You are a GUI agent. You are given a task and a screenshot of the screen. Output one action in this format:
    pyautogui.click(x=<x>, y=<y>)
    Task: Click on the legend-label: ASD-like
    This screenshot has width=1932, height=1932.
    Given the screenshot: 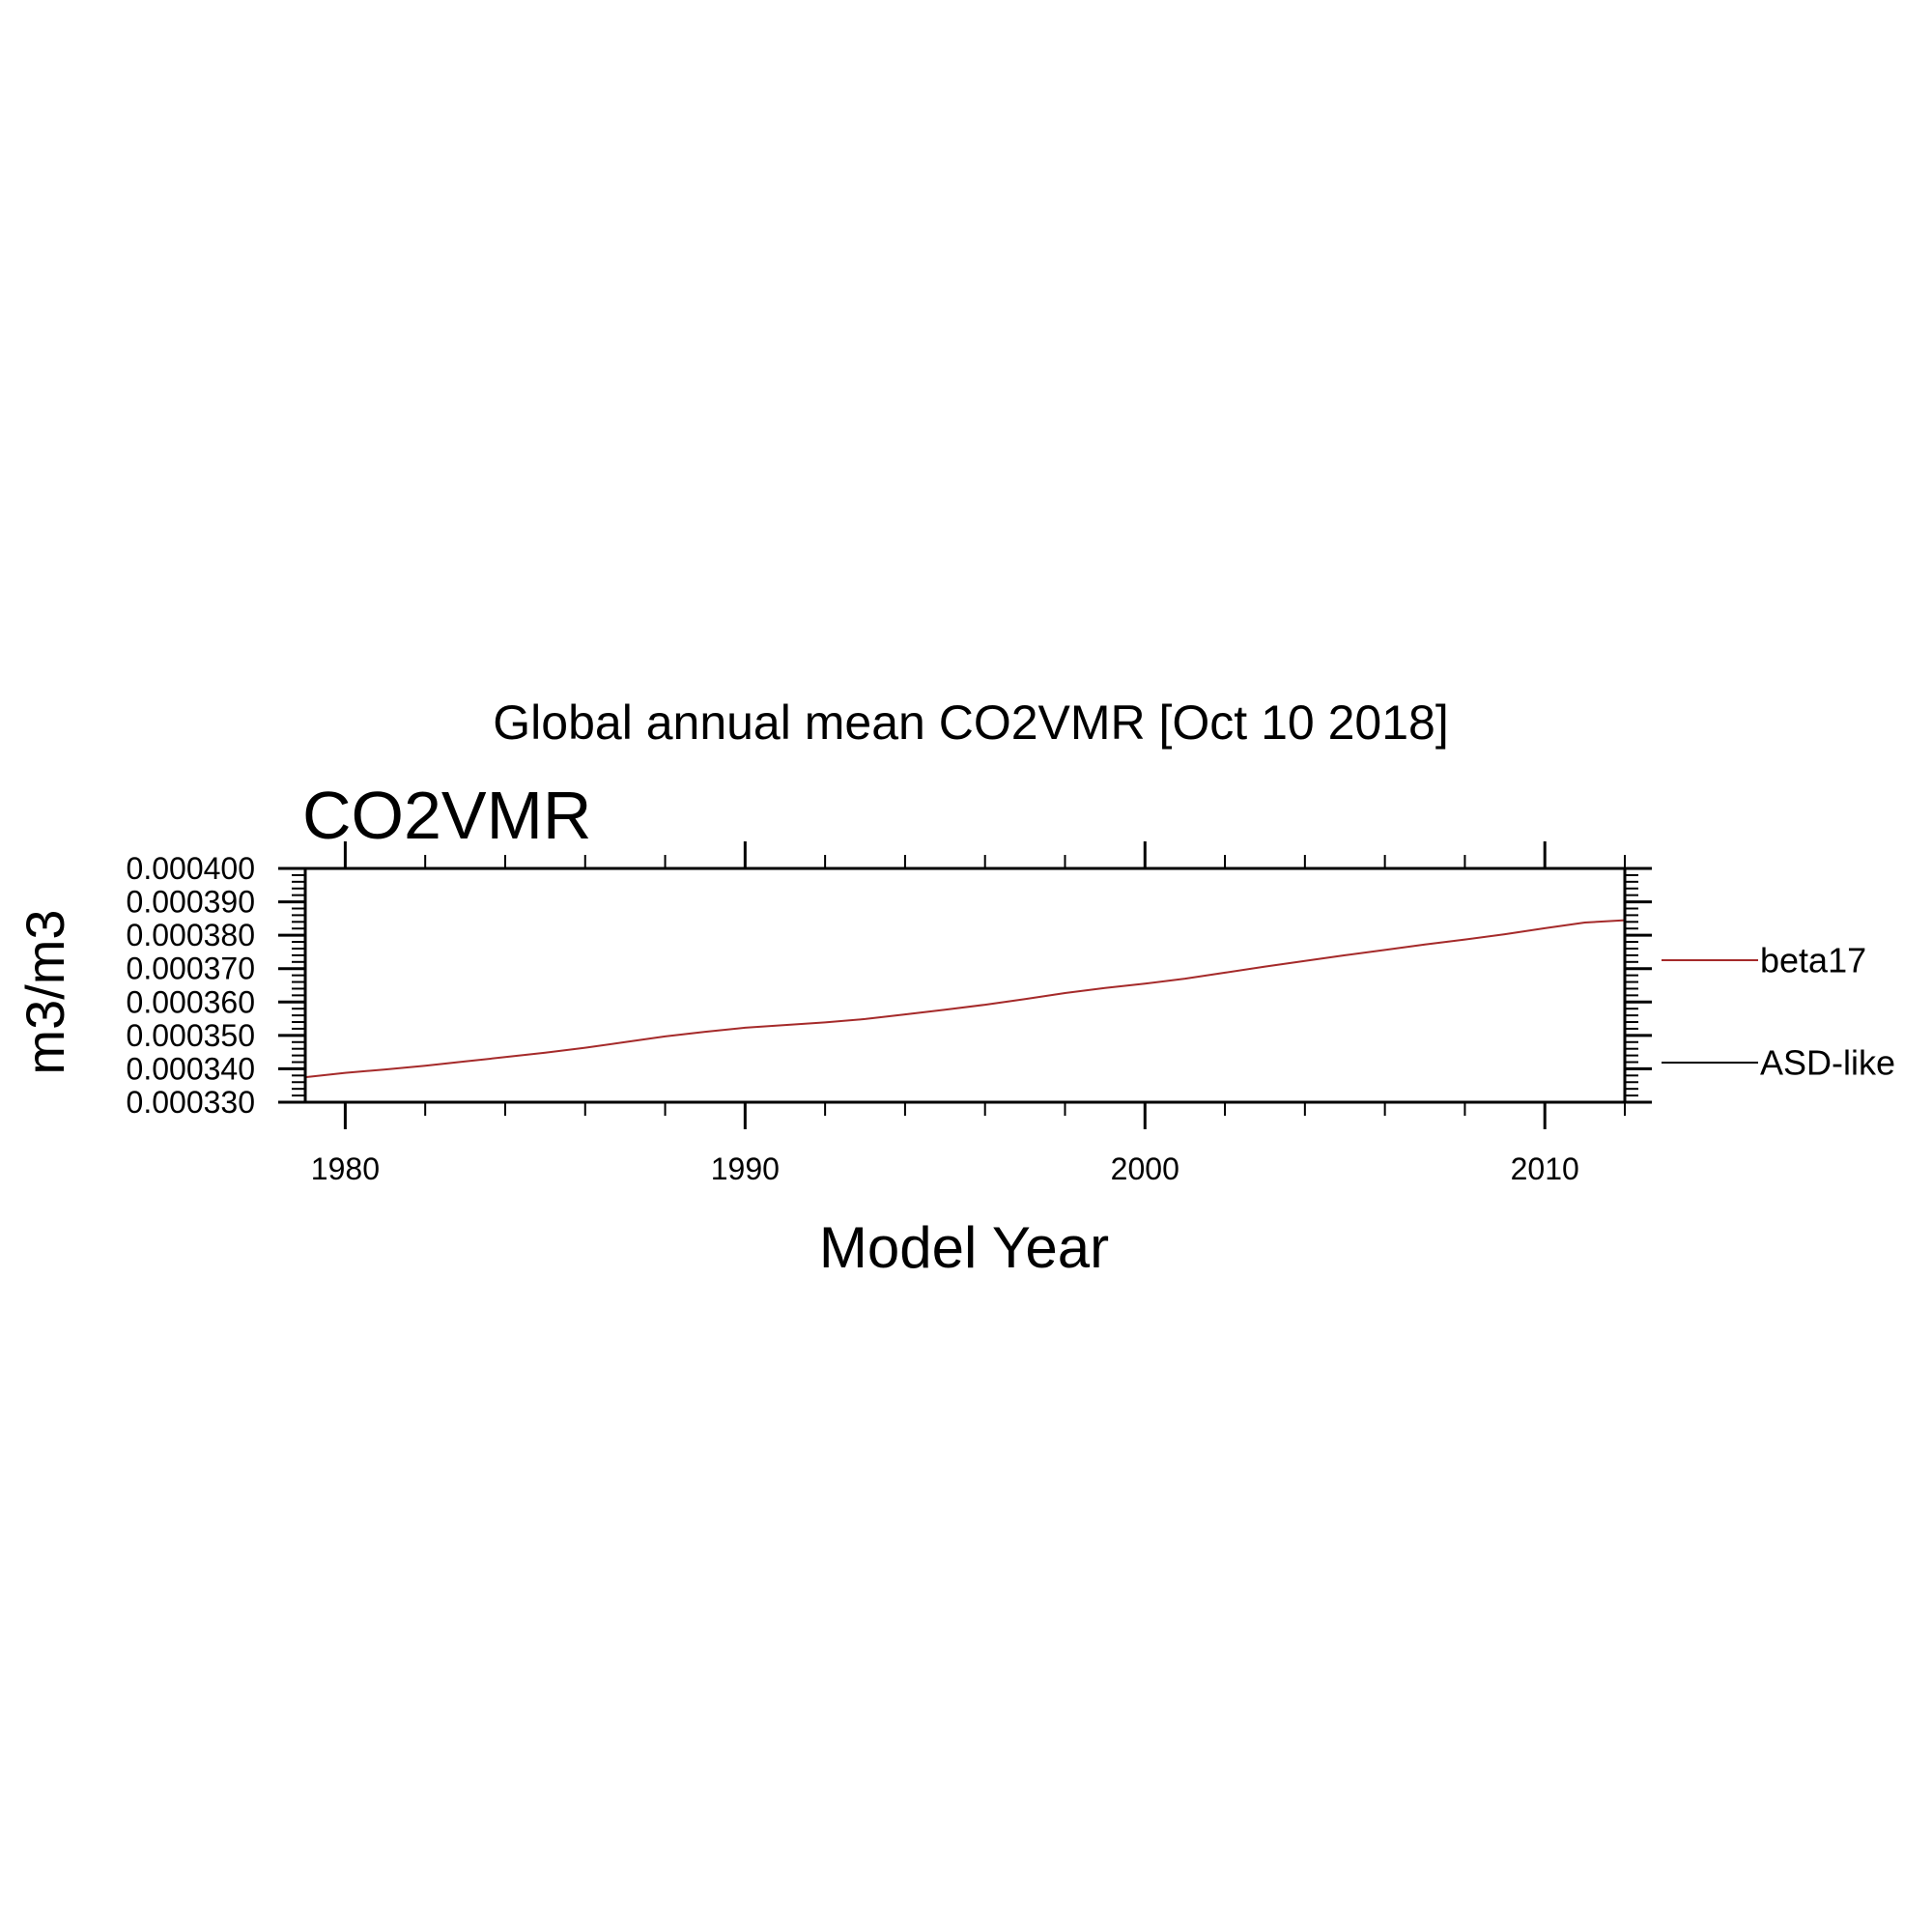 What is the action you would take?
    pyautogui.click(x=1827, y=1063)
    